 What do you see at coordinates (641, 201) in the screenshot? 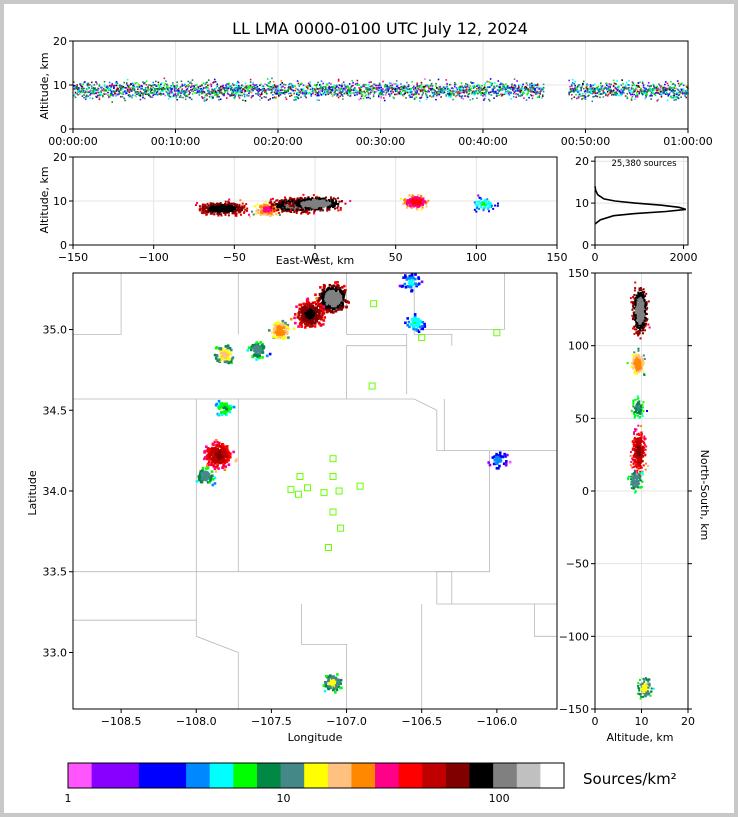
I see `hist-border` at bounding box center [641, 201].